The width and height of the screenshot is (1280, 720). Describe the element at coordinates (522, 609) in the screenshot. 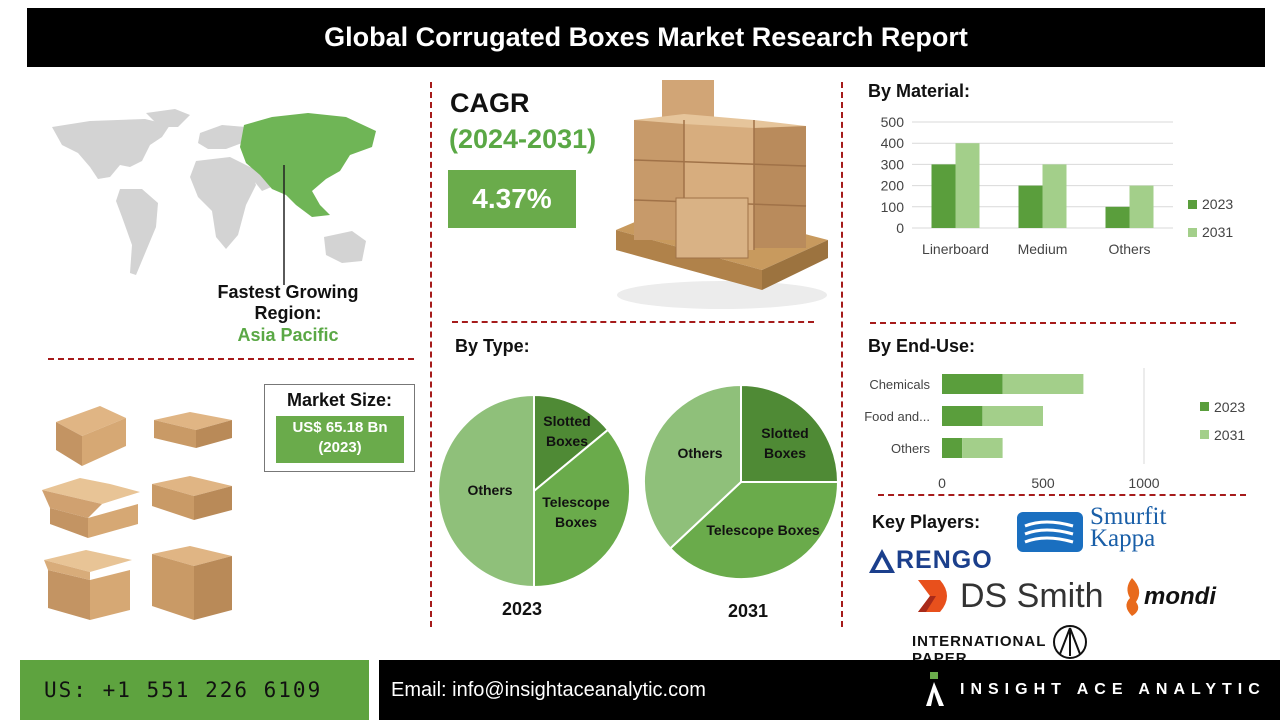

I see `pie-2023-label: 2023` at that location.